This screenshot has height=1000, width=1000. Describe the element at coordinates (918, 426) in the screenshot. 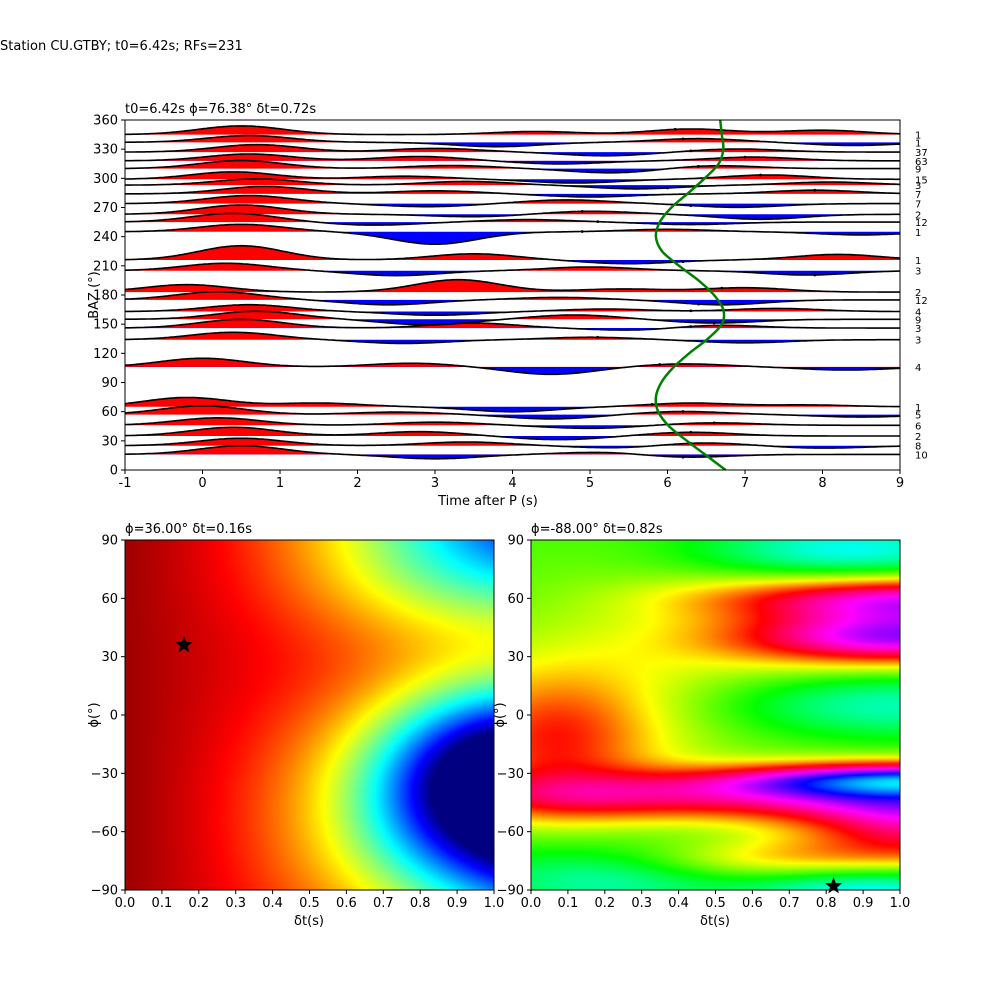

I see `trace-count: 6` at that location.